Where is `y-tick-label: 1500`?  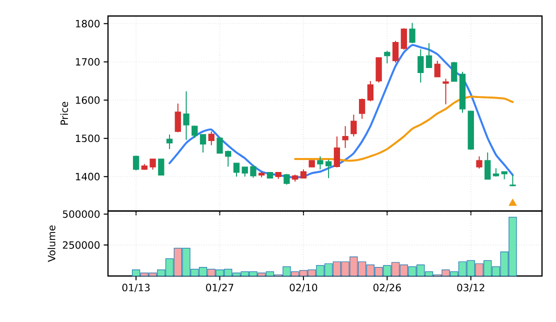
y-tick-label: 1500 is located at coordinates (88, 138).